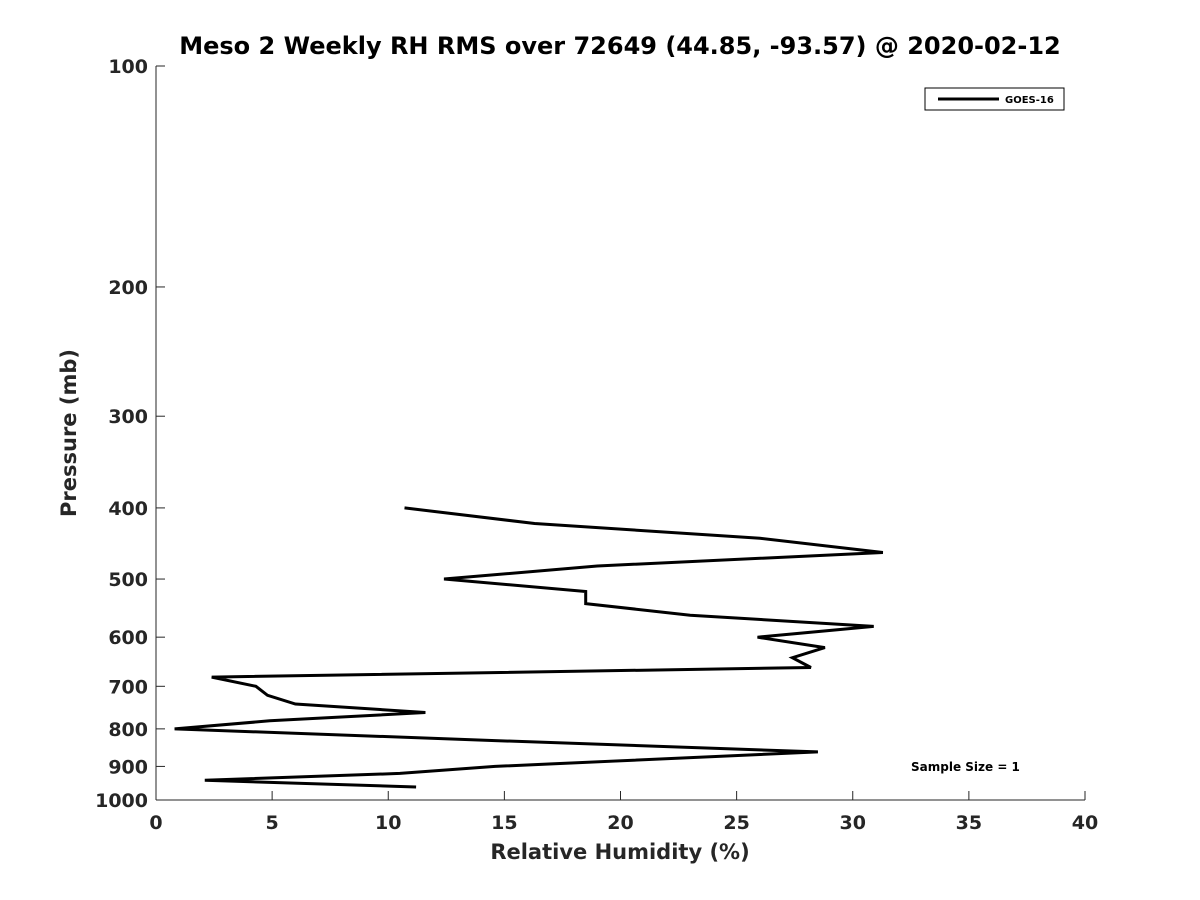 This screenshot has width=1200, height=900. I want to click on x-tick-label: 5, so click(272, 823).